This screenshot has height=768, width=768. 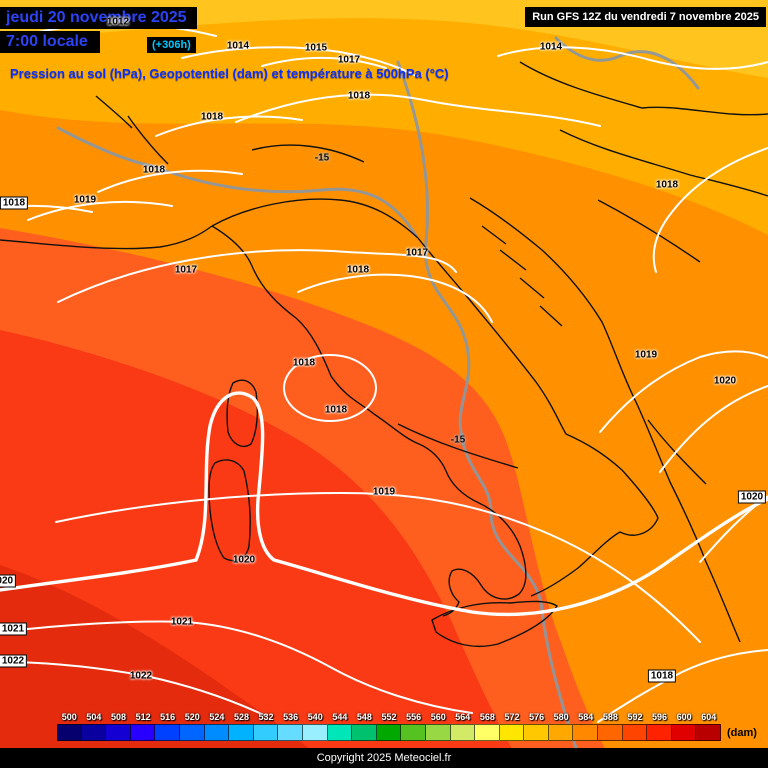 I want to click on colorbar-tick: 512, so click(x=143, y=725).